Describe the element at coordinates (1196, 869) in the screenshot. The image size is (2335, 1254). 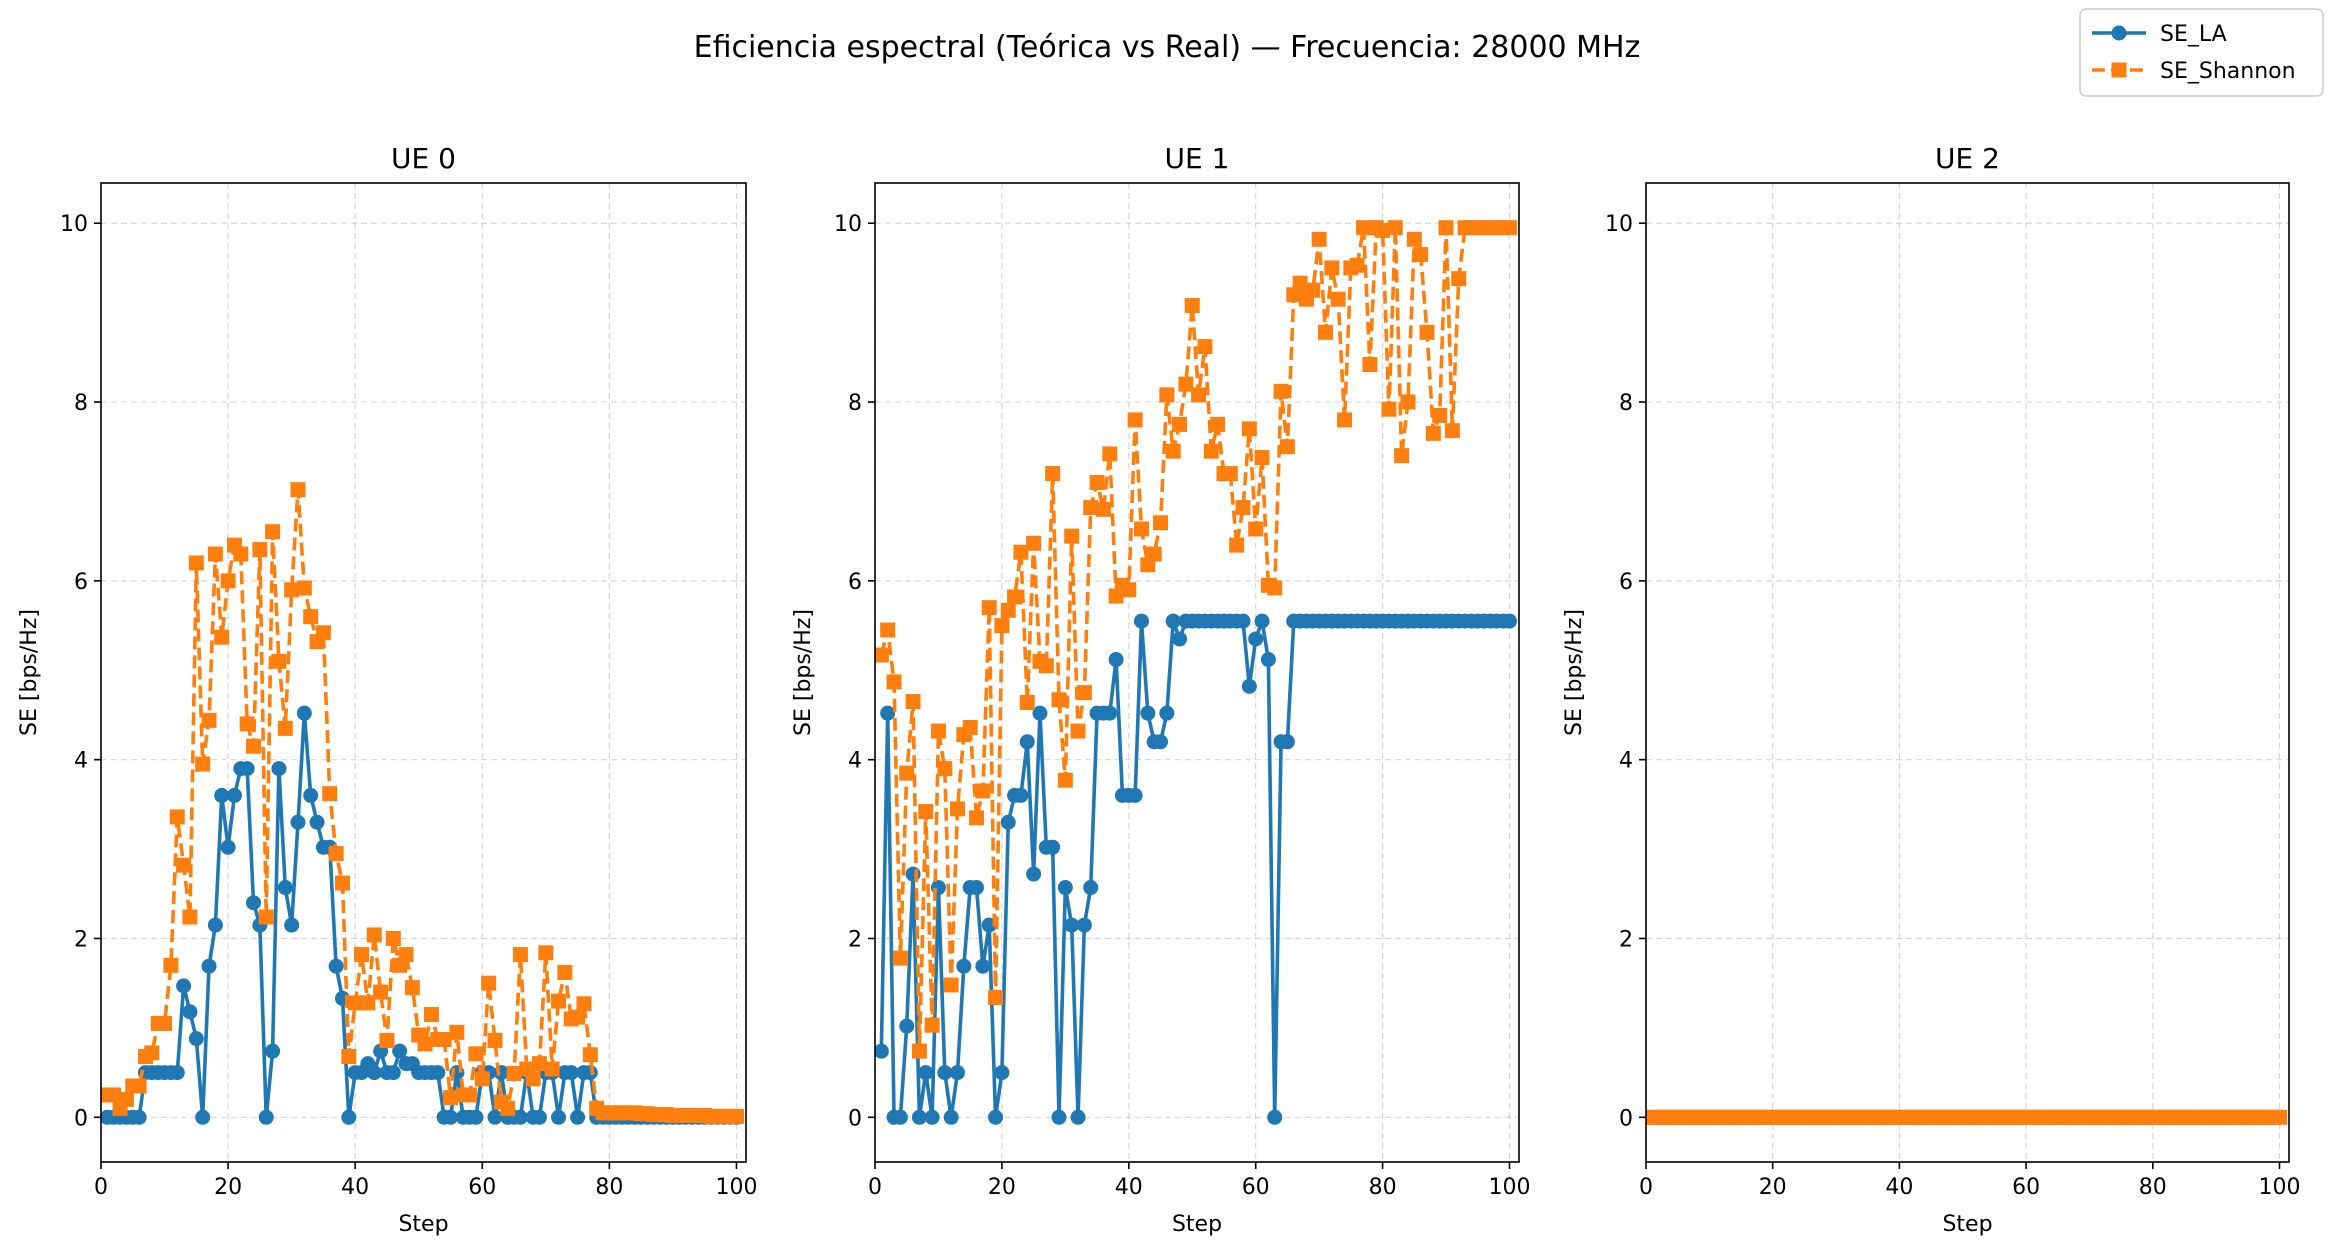
I see `series-se-la` at that location.